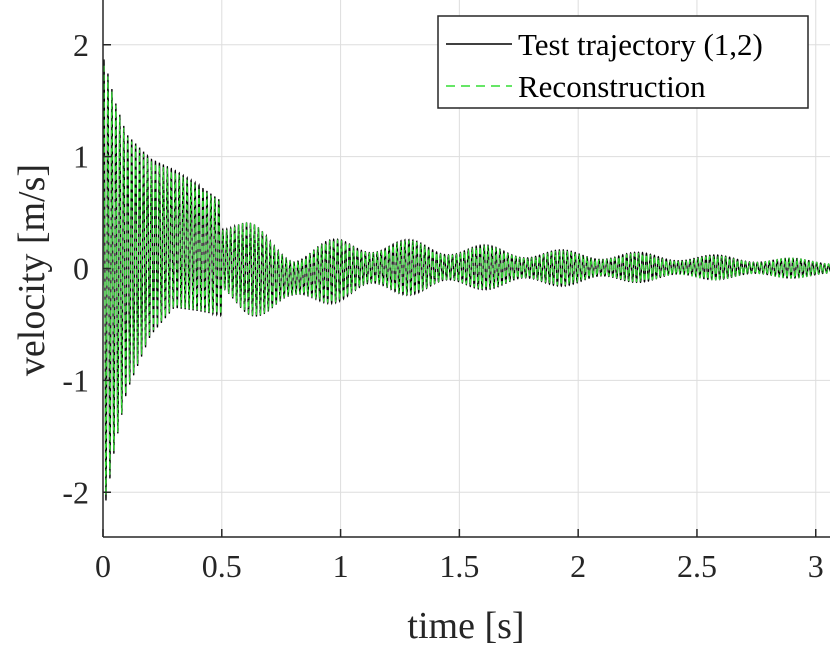  I want to click on legend-label-reconstruction: Reconstruction, so click(612, 86).